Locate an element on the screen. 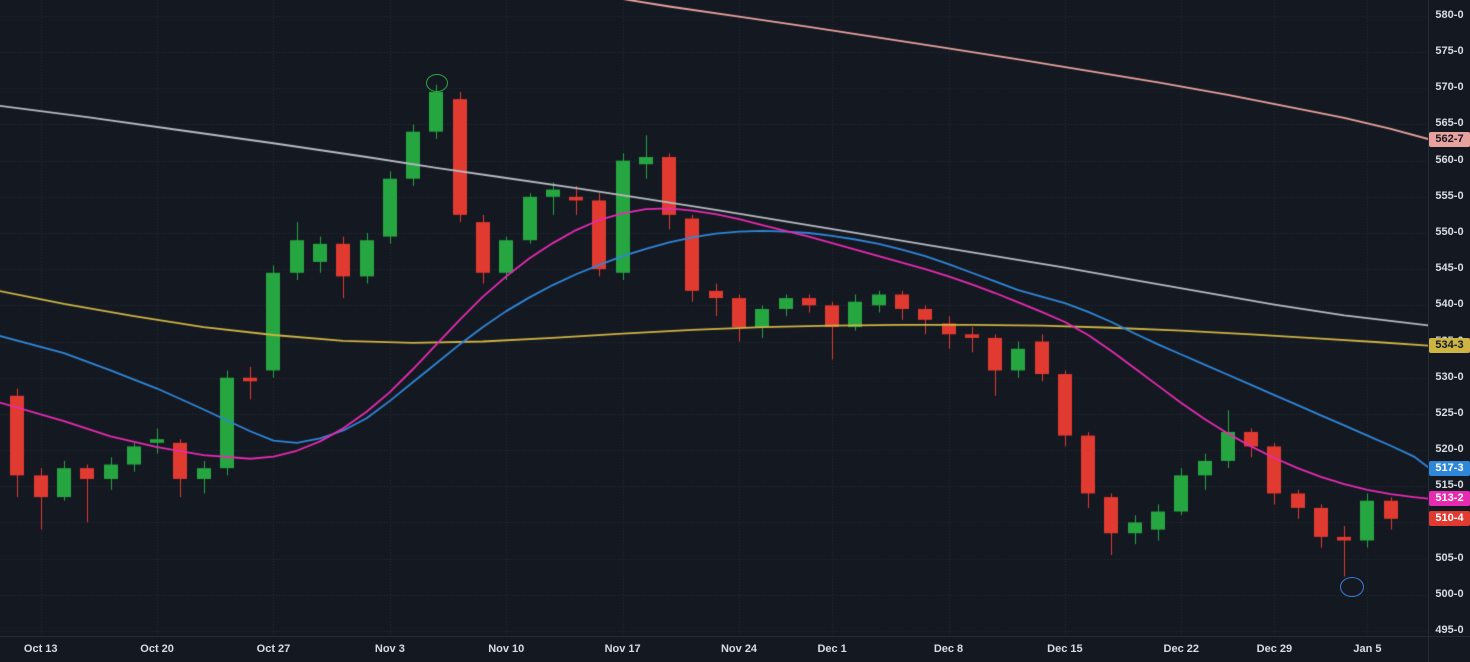  price-tick-label: 530-0 is located at coordinates (1449, 376).